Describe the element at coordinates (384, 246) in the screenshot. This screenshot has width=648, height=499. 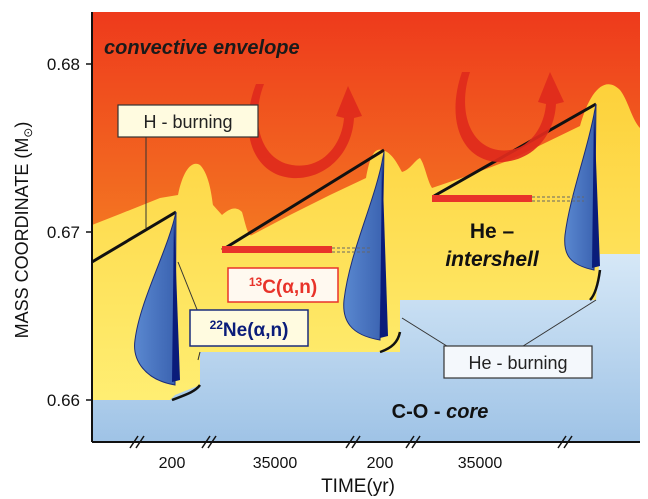
I see `thermal-pulse-2-core` at that location.